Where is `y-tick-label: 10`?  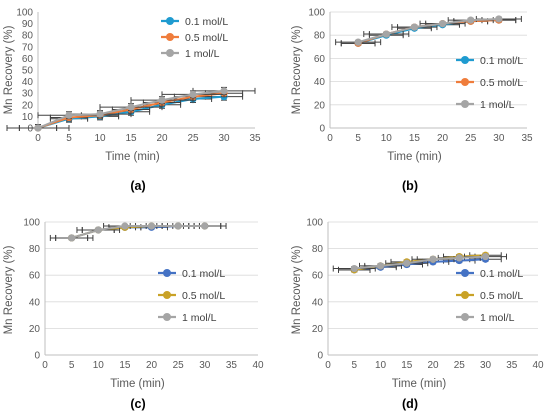 y-tick-label: 10 is located at coordinates (28, 117).